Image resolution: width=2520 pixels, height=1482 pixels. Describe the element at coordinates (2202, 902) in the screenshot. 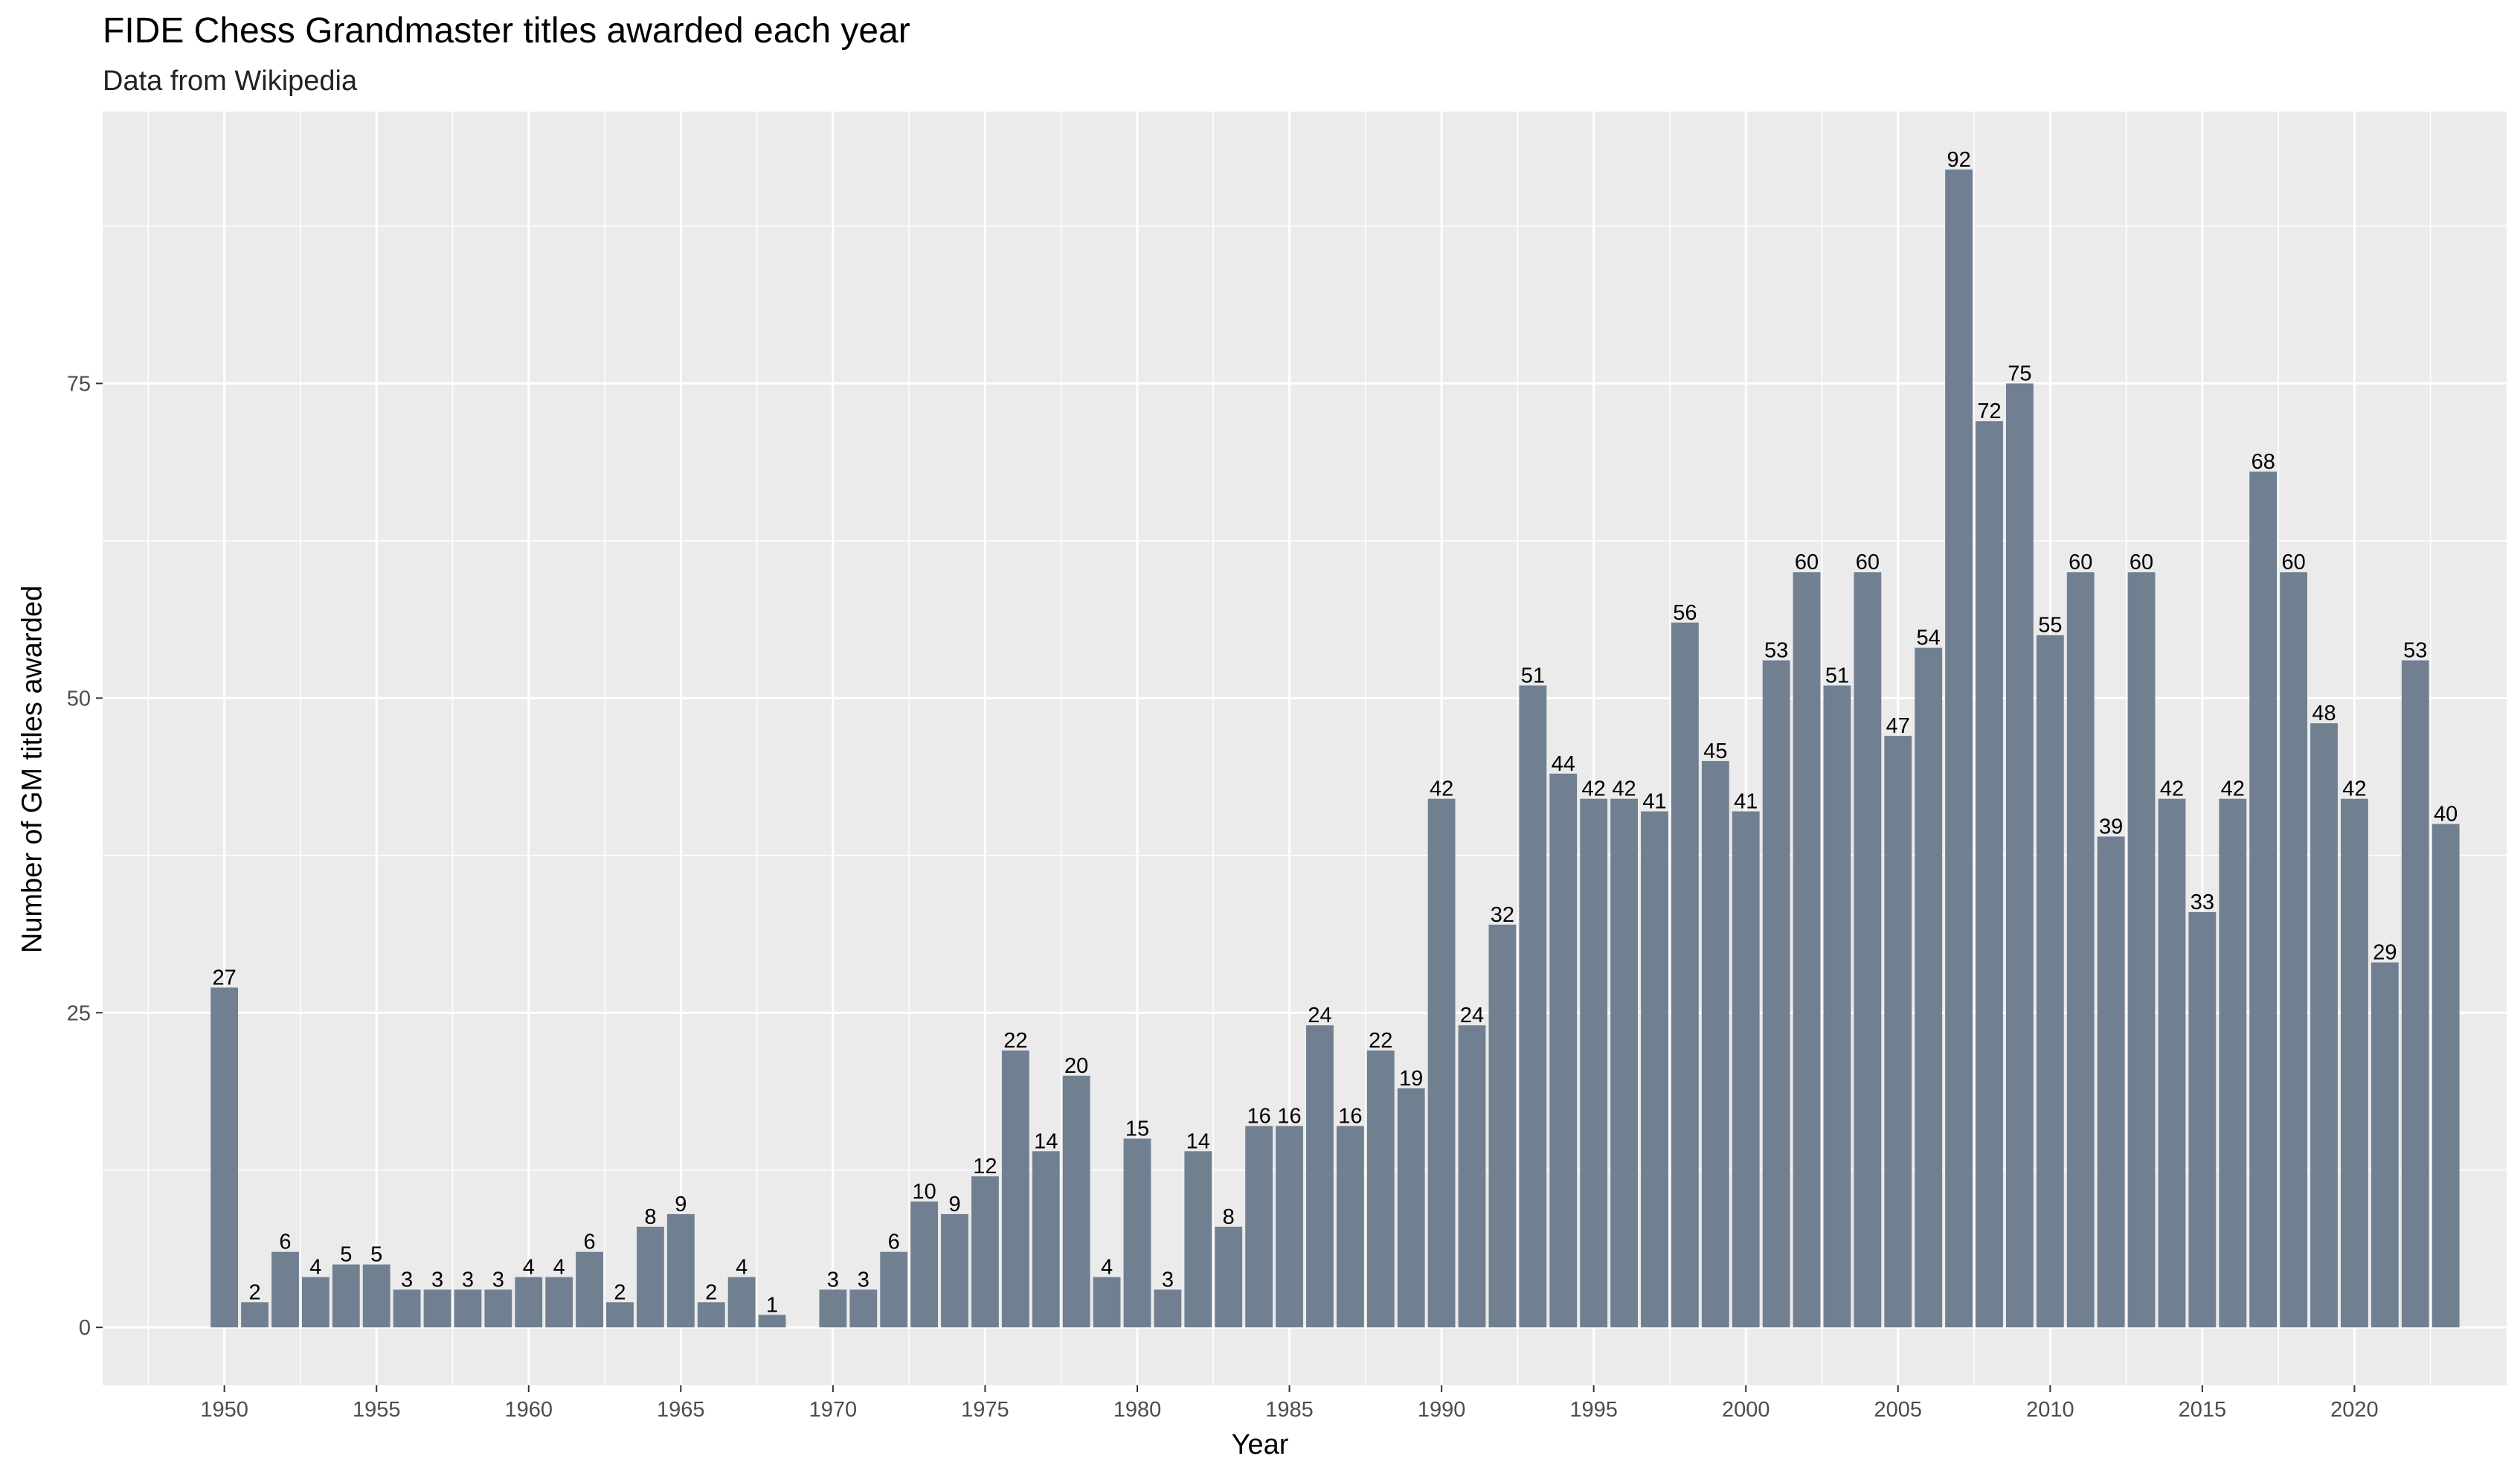

I see `bar-value-label: 33` at that location.